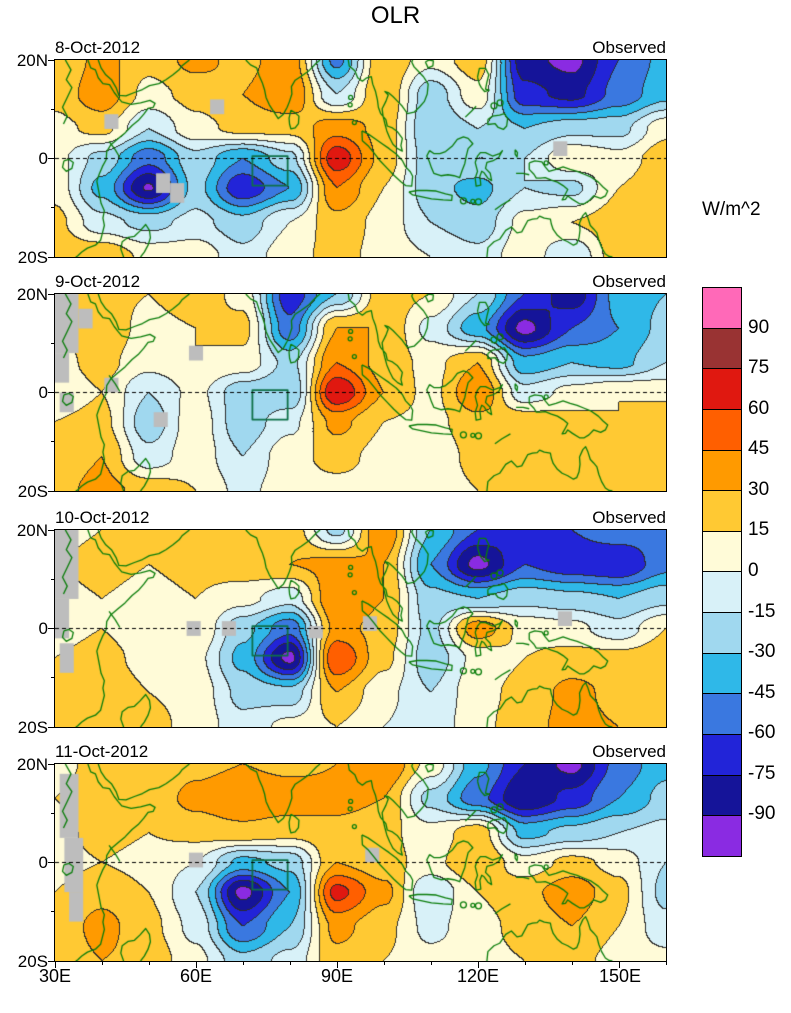  I want to click on colorbar-units-label: W/m^2, so click(731, 209).